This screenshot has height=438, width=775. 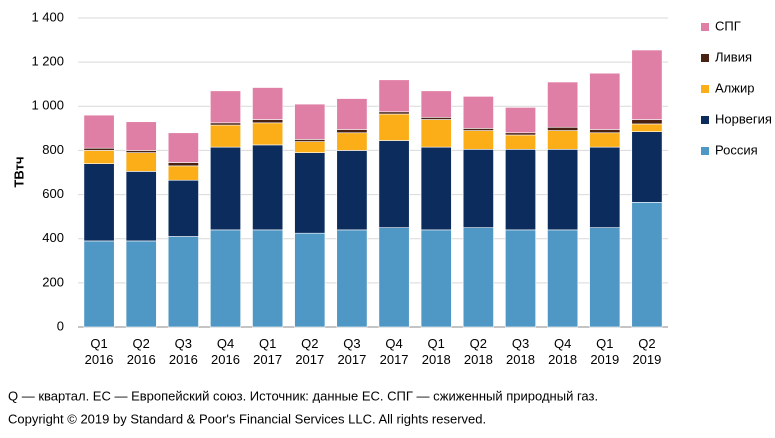 I want to click on x-tick-label: Q2 2017, so click(x=309, y=351).